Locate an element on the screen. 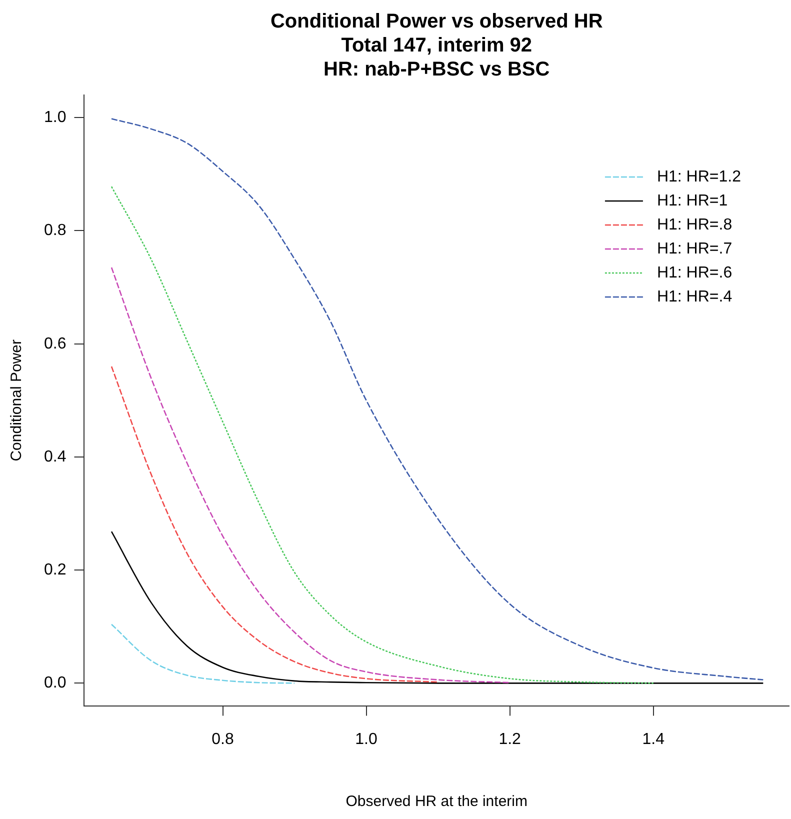 The width and height of the screenshot is (791, 819). y-tick-label: 0.4 is located at coordinates (55, 457).